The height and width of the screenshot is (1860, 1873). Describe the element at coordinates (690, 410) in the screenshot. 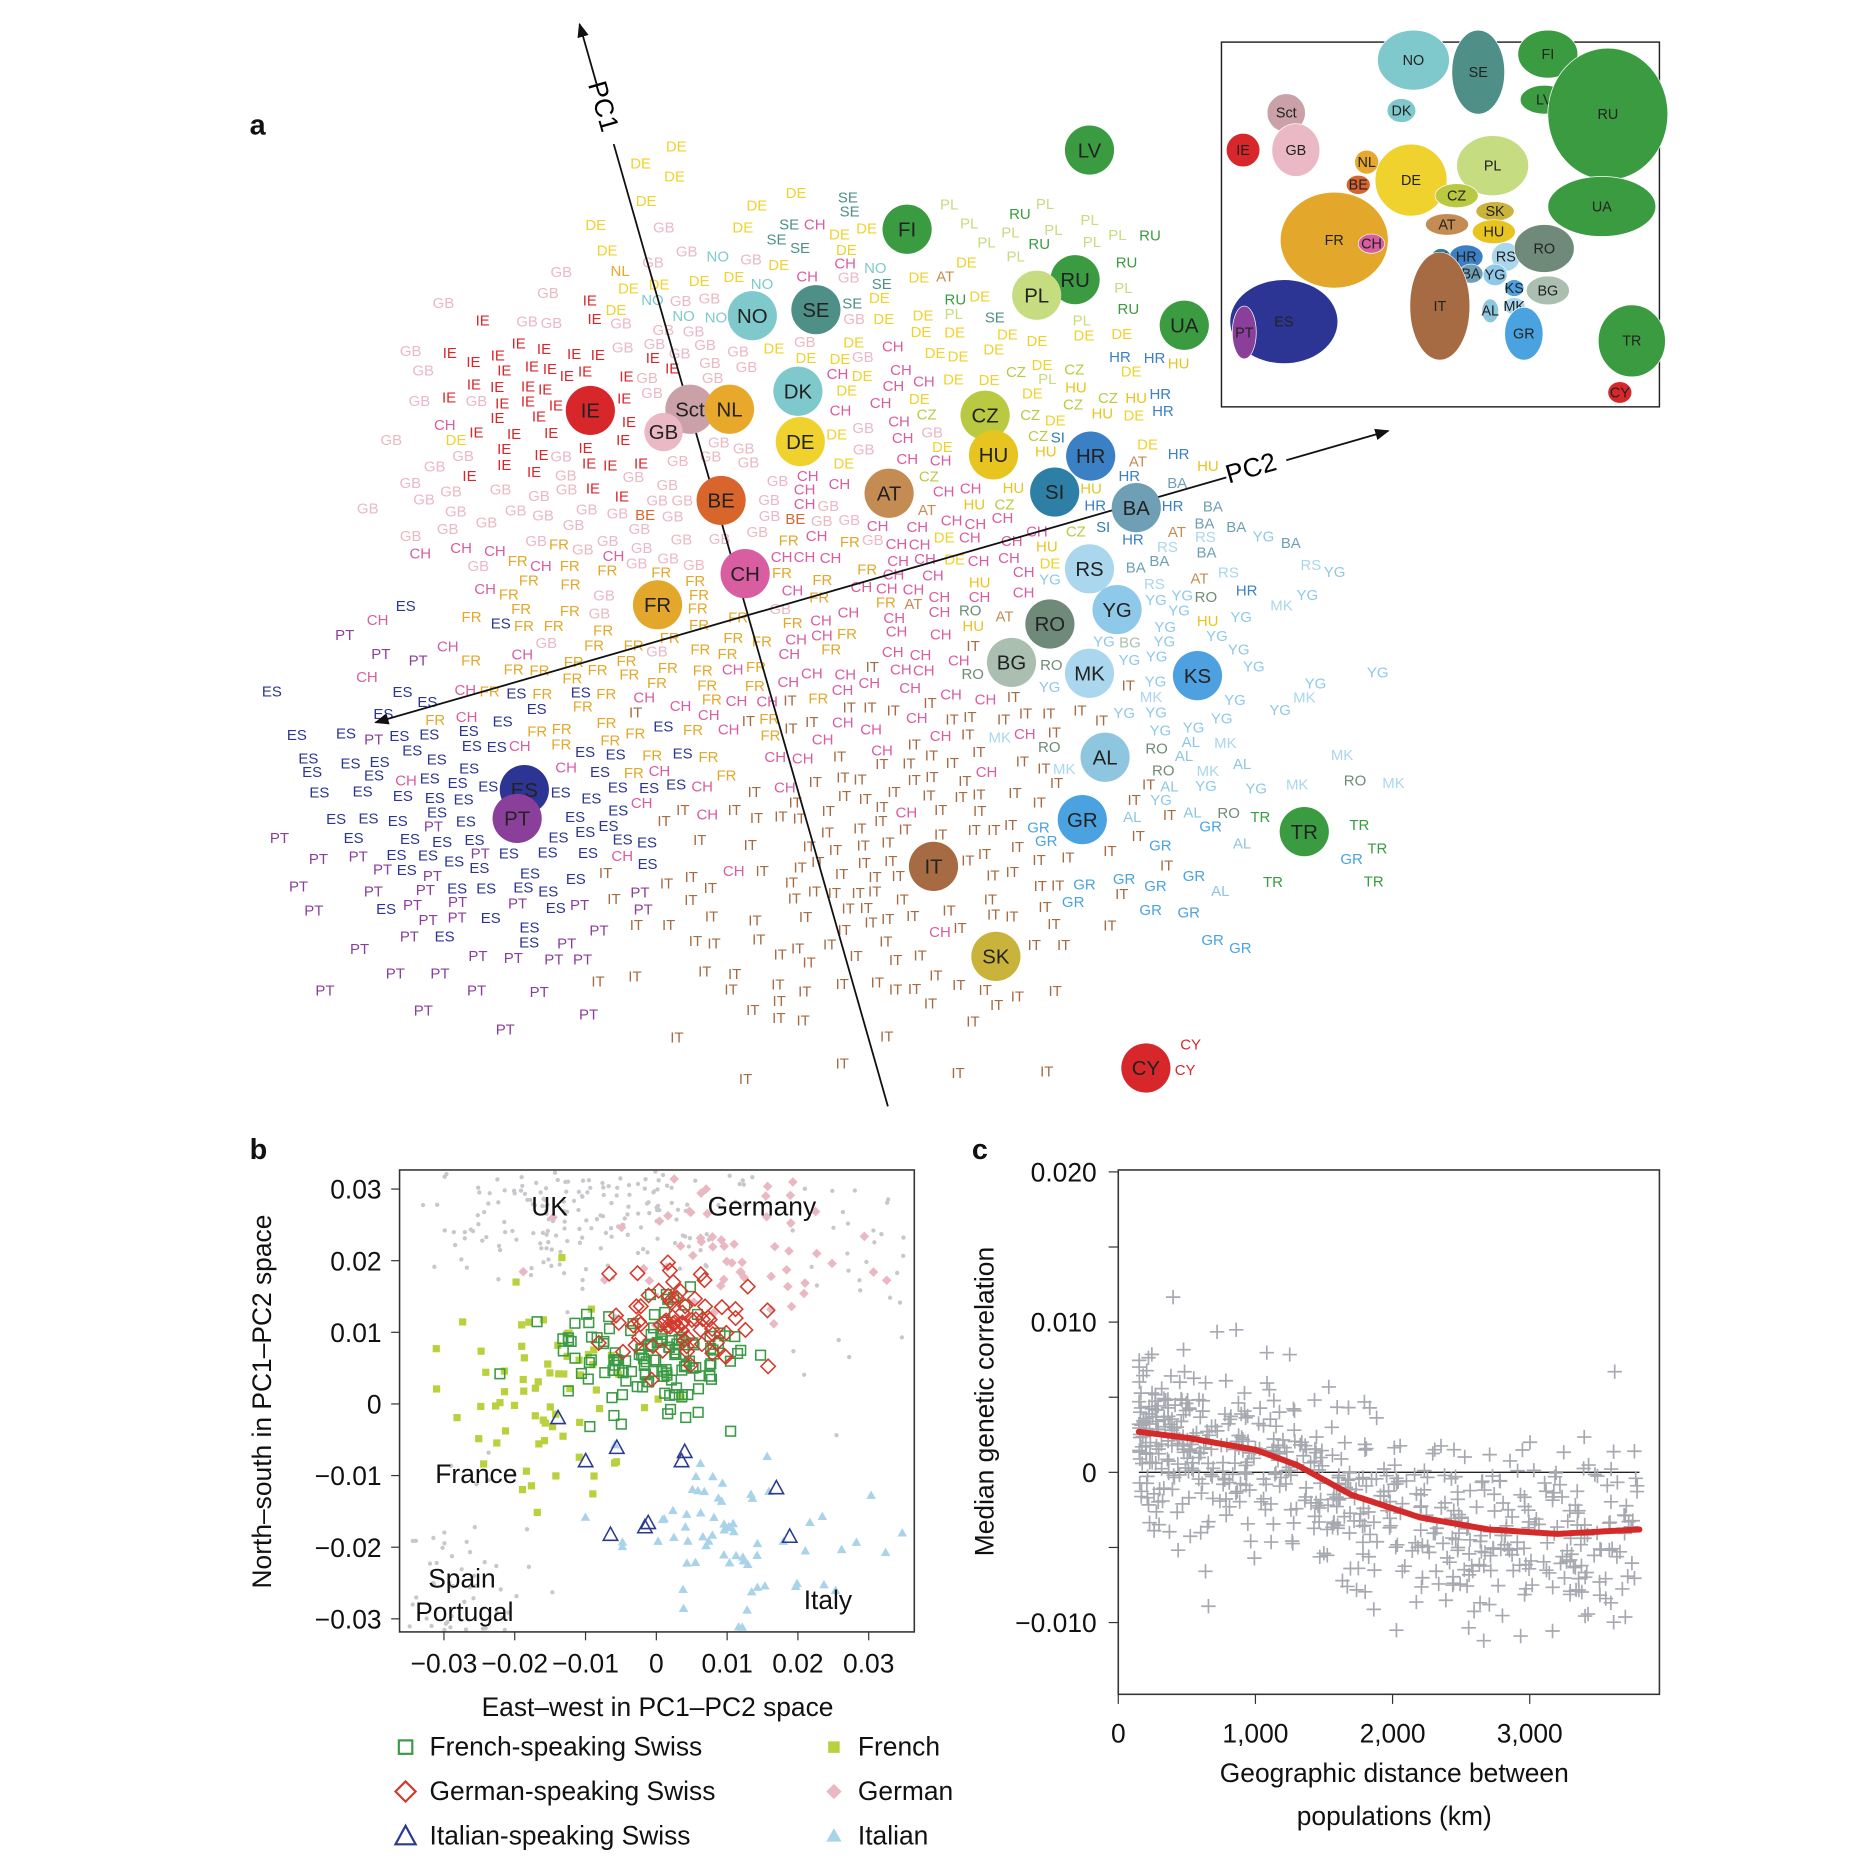

I see `median-label: Sct` at that location.